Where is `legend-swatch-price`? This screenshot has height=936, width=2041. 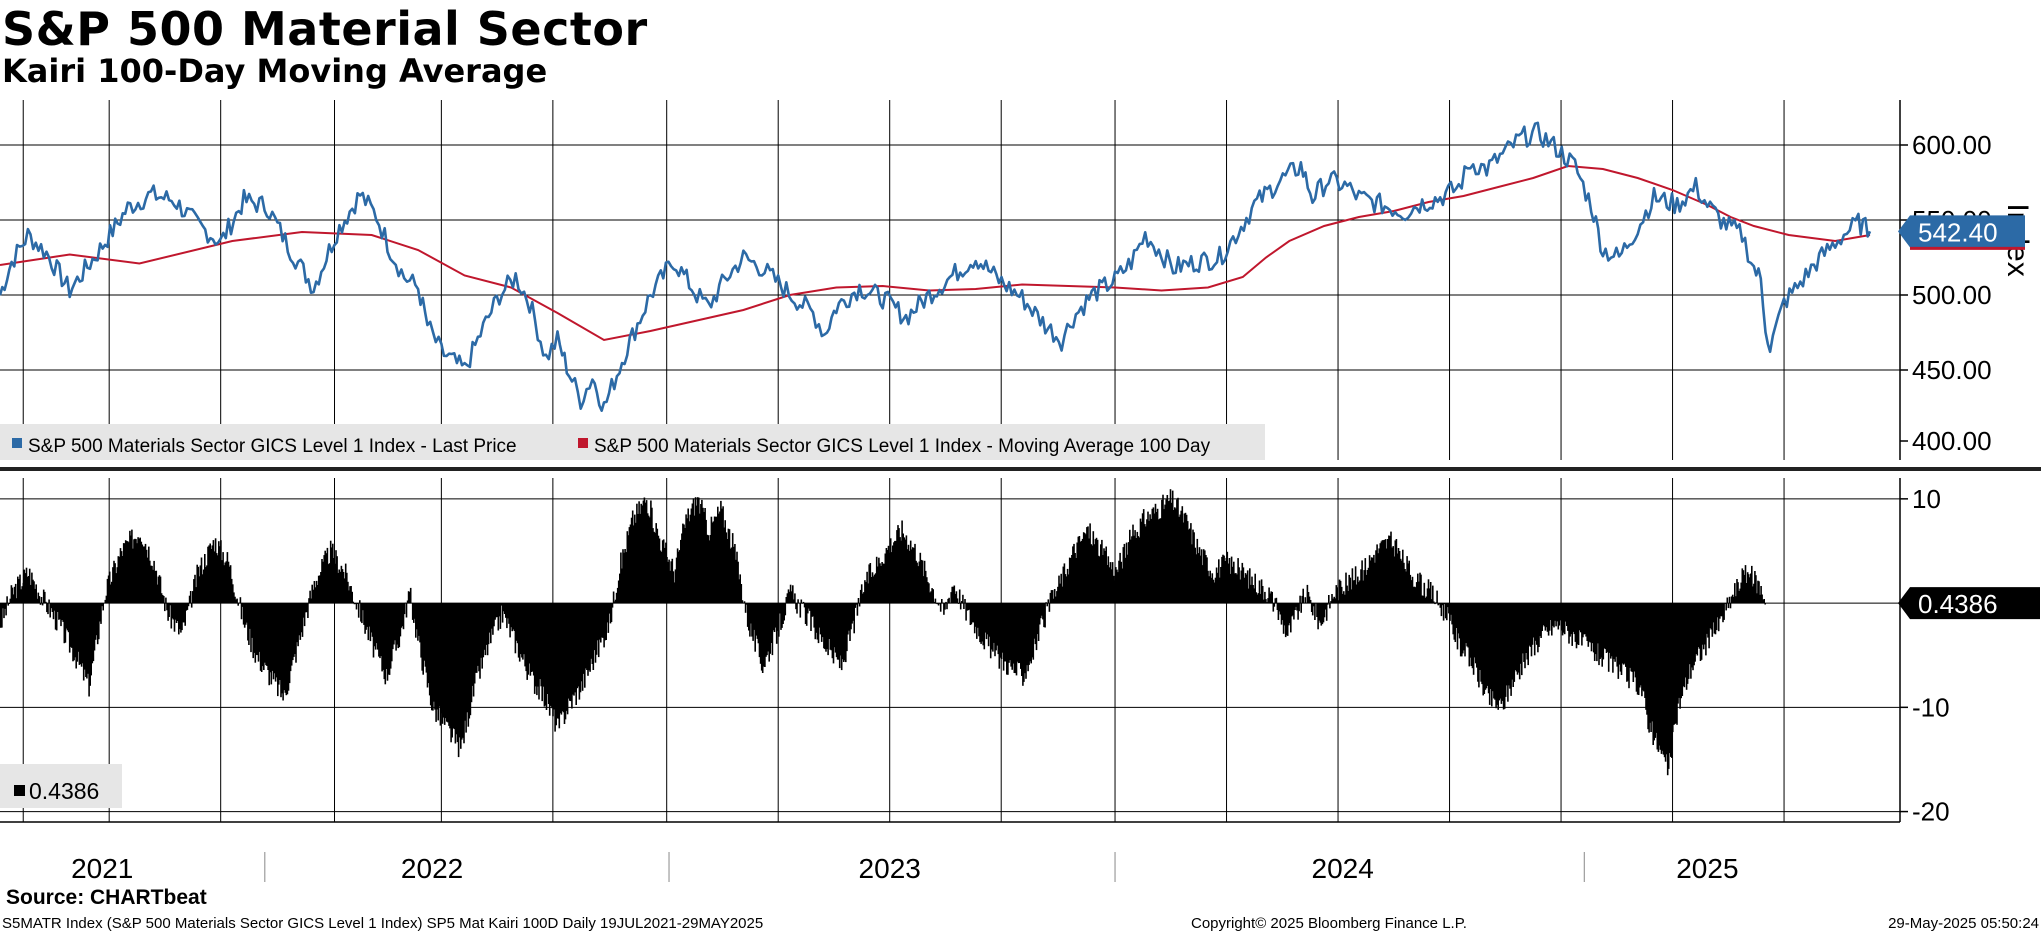 legend-swatch-price is located at coordinates (17, 443).